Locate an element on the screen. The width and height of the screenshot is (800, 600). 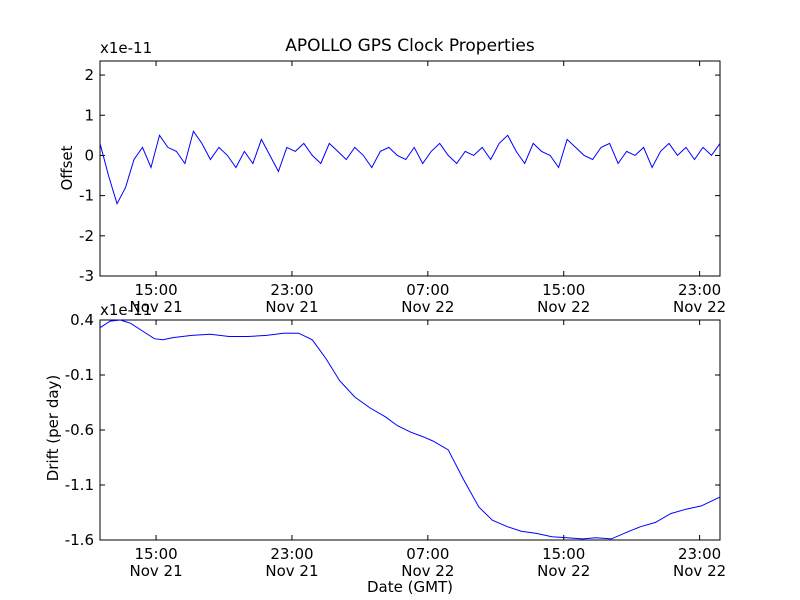
drift-y-tick-labels: 0.4 -0.1 -0.6 -1.1 -1.6 is located at coordinates (79, 430).